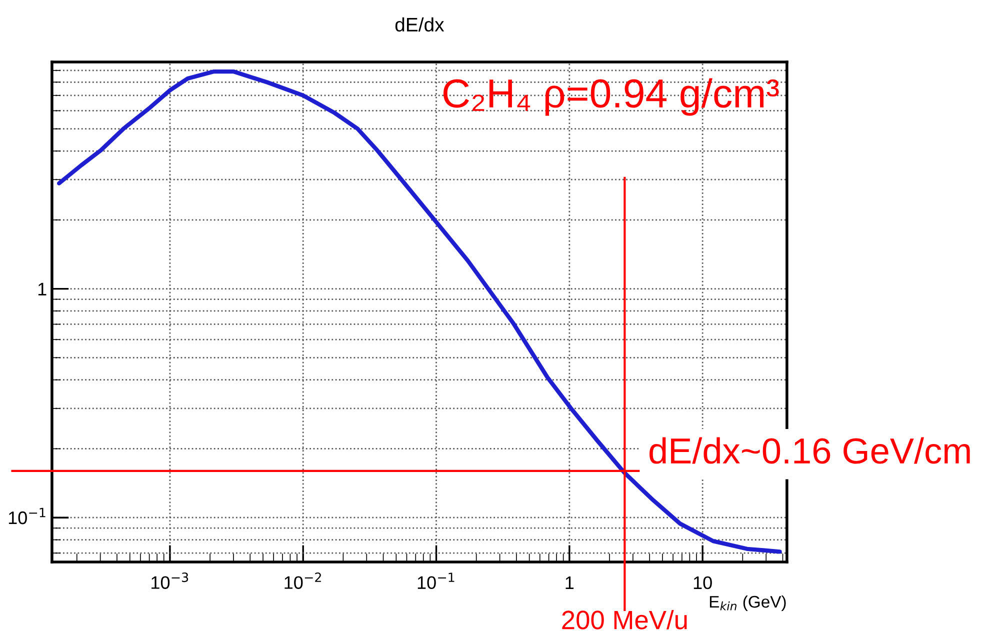 The height and width of the screenshot is (631, 986). I want to click on x-tick-label: 10$^{−1}$, so click(436, 580).